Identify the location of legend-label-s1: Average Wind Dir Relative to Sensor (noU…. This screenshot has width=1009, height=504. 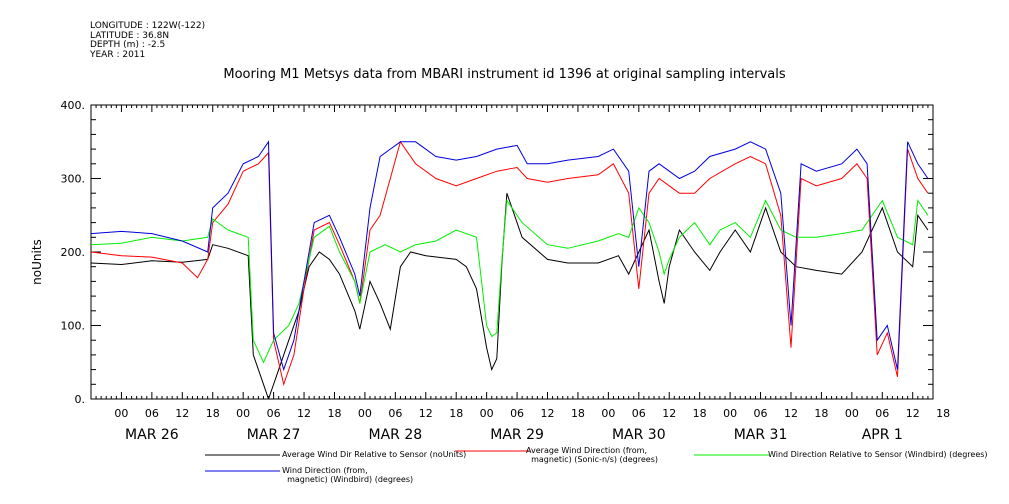
(374, 454).